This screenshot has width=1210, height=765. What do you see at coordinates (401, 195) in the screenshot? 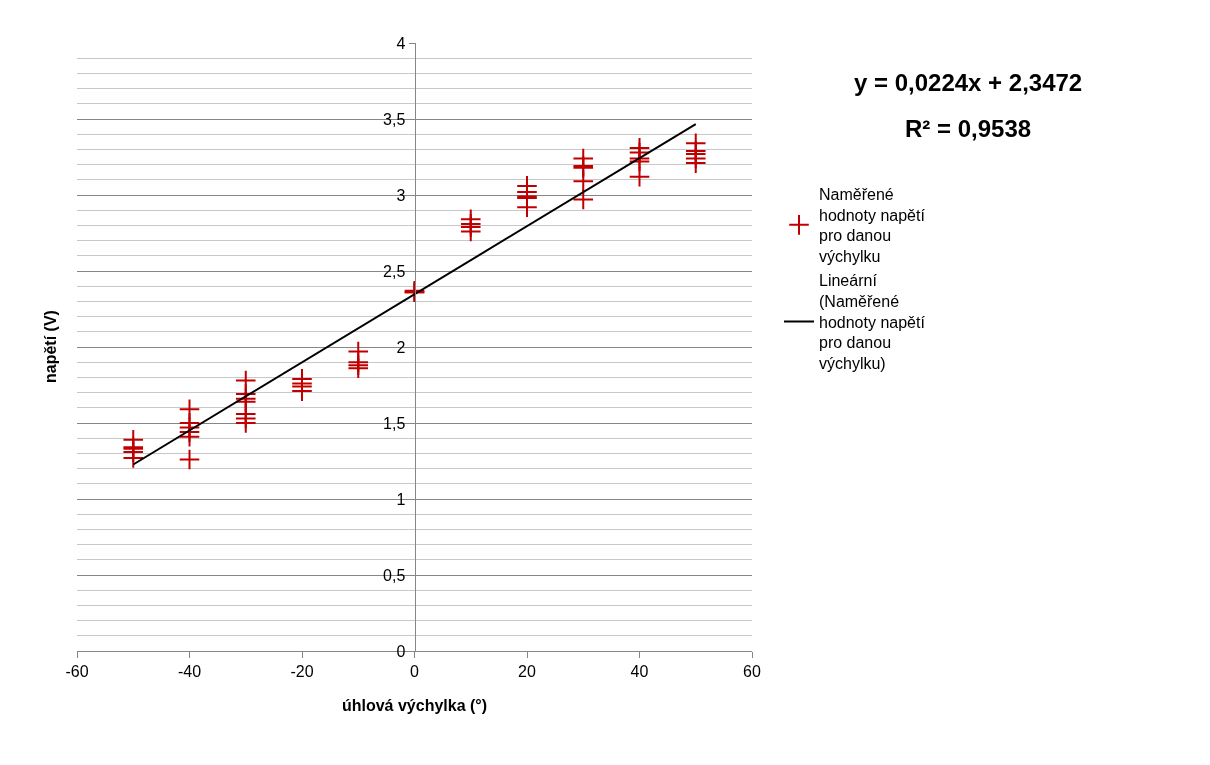
I see `y-tick-label: 3` at bounding box center [401, 195].